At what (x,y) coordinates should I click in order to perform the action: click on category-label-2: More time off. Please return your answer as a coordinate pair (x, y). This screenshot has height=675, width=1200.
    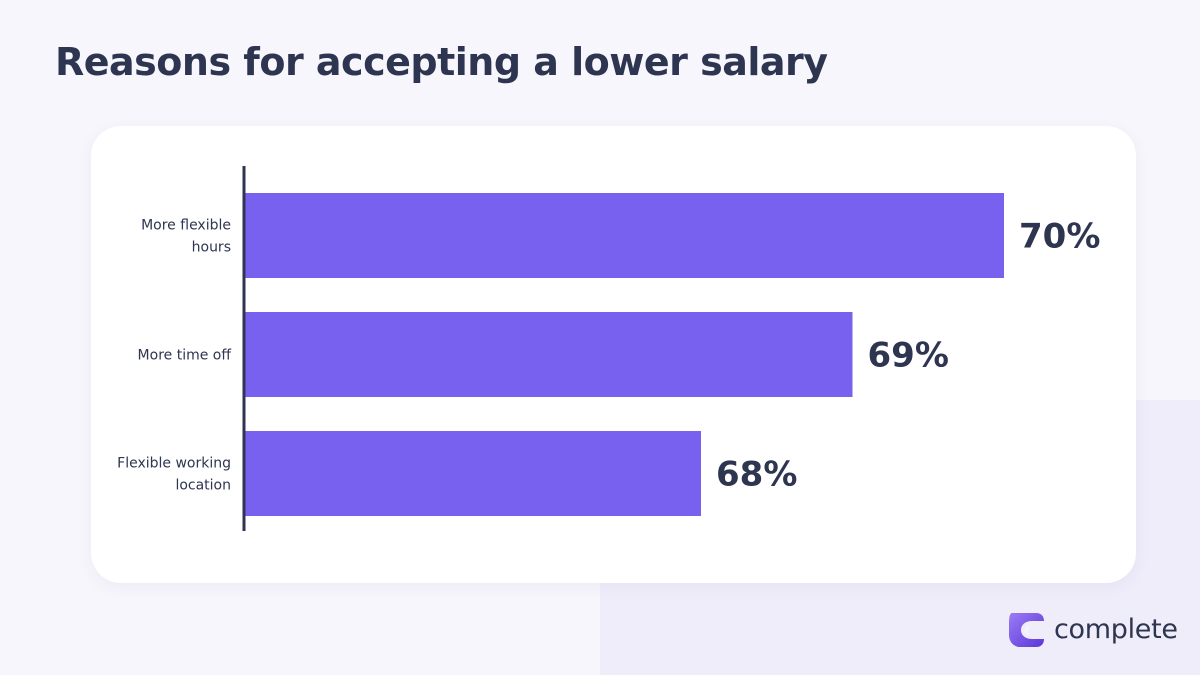
    Looking at the image, I should click on (185, 356).